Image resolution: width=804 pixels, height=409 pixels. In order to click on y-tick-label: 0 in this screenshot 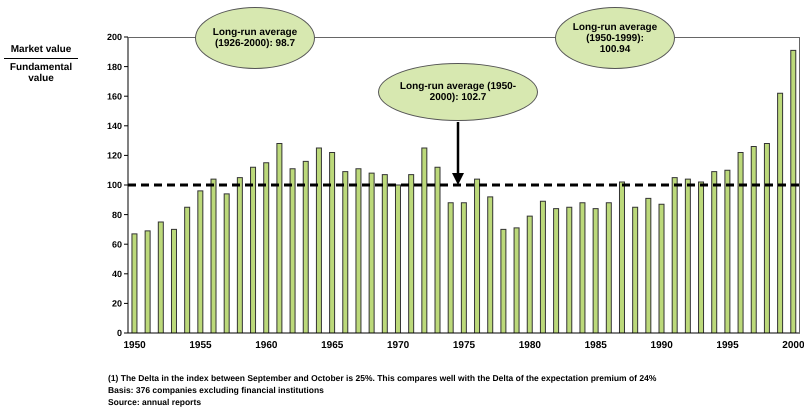, I will do `click(119, 333)`.